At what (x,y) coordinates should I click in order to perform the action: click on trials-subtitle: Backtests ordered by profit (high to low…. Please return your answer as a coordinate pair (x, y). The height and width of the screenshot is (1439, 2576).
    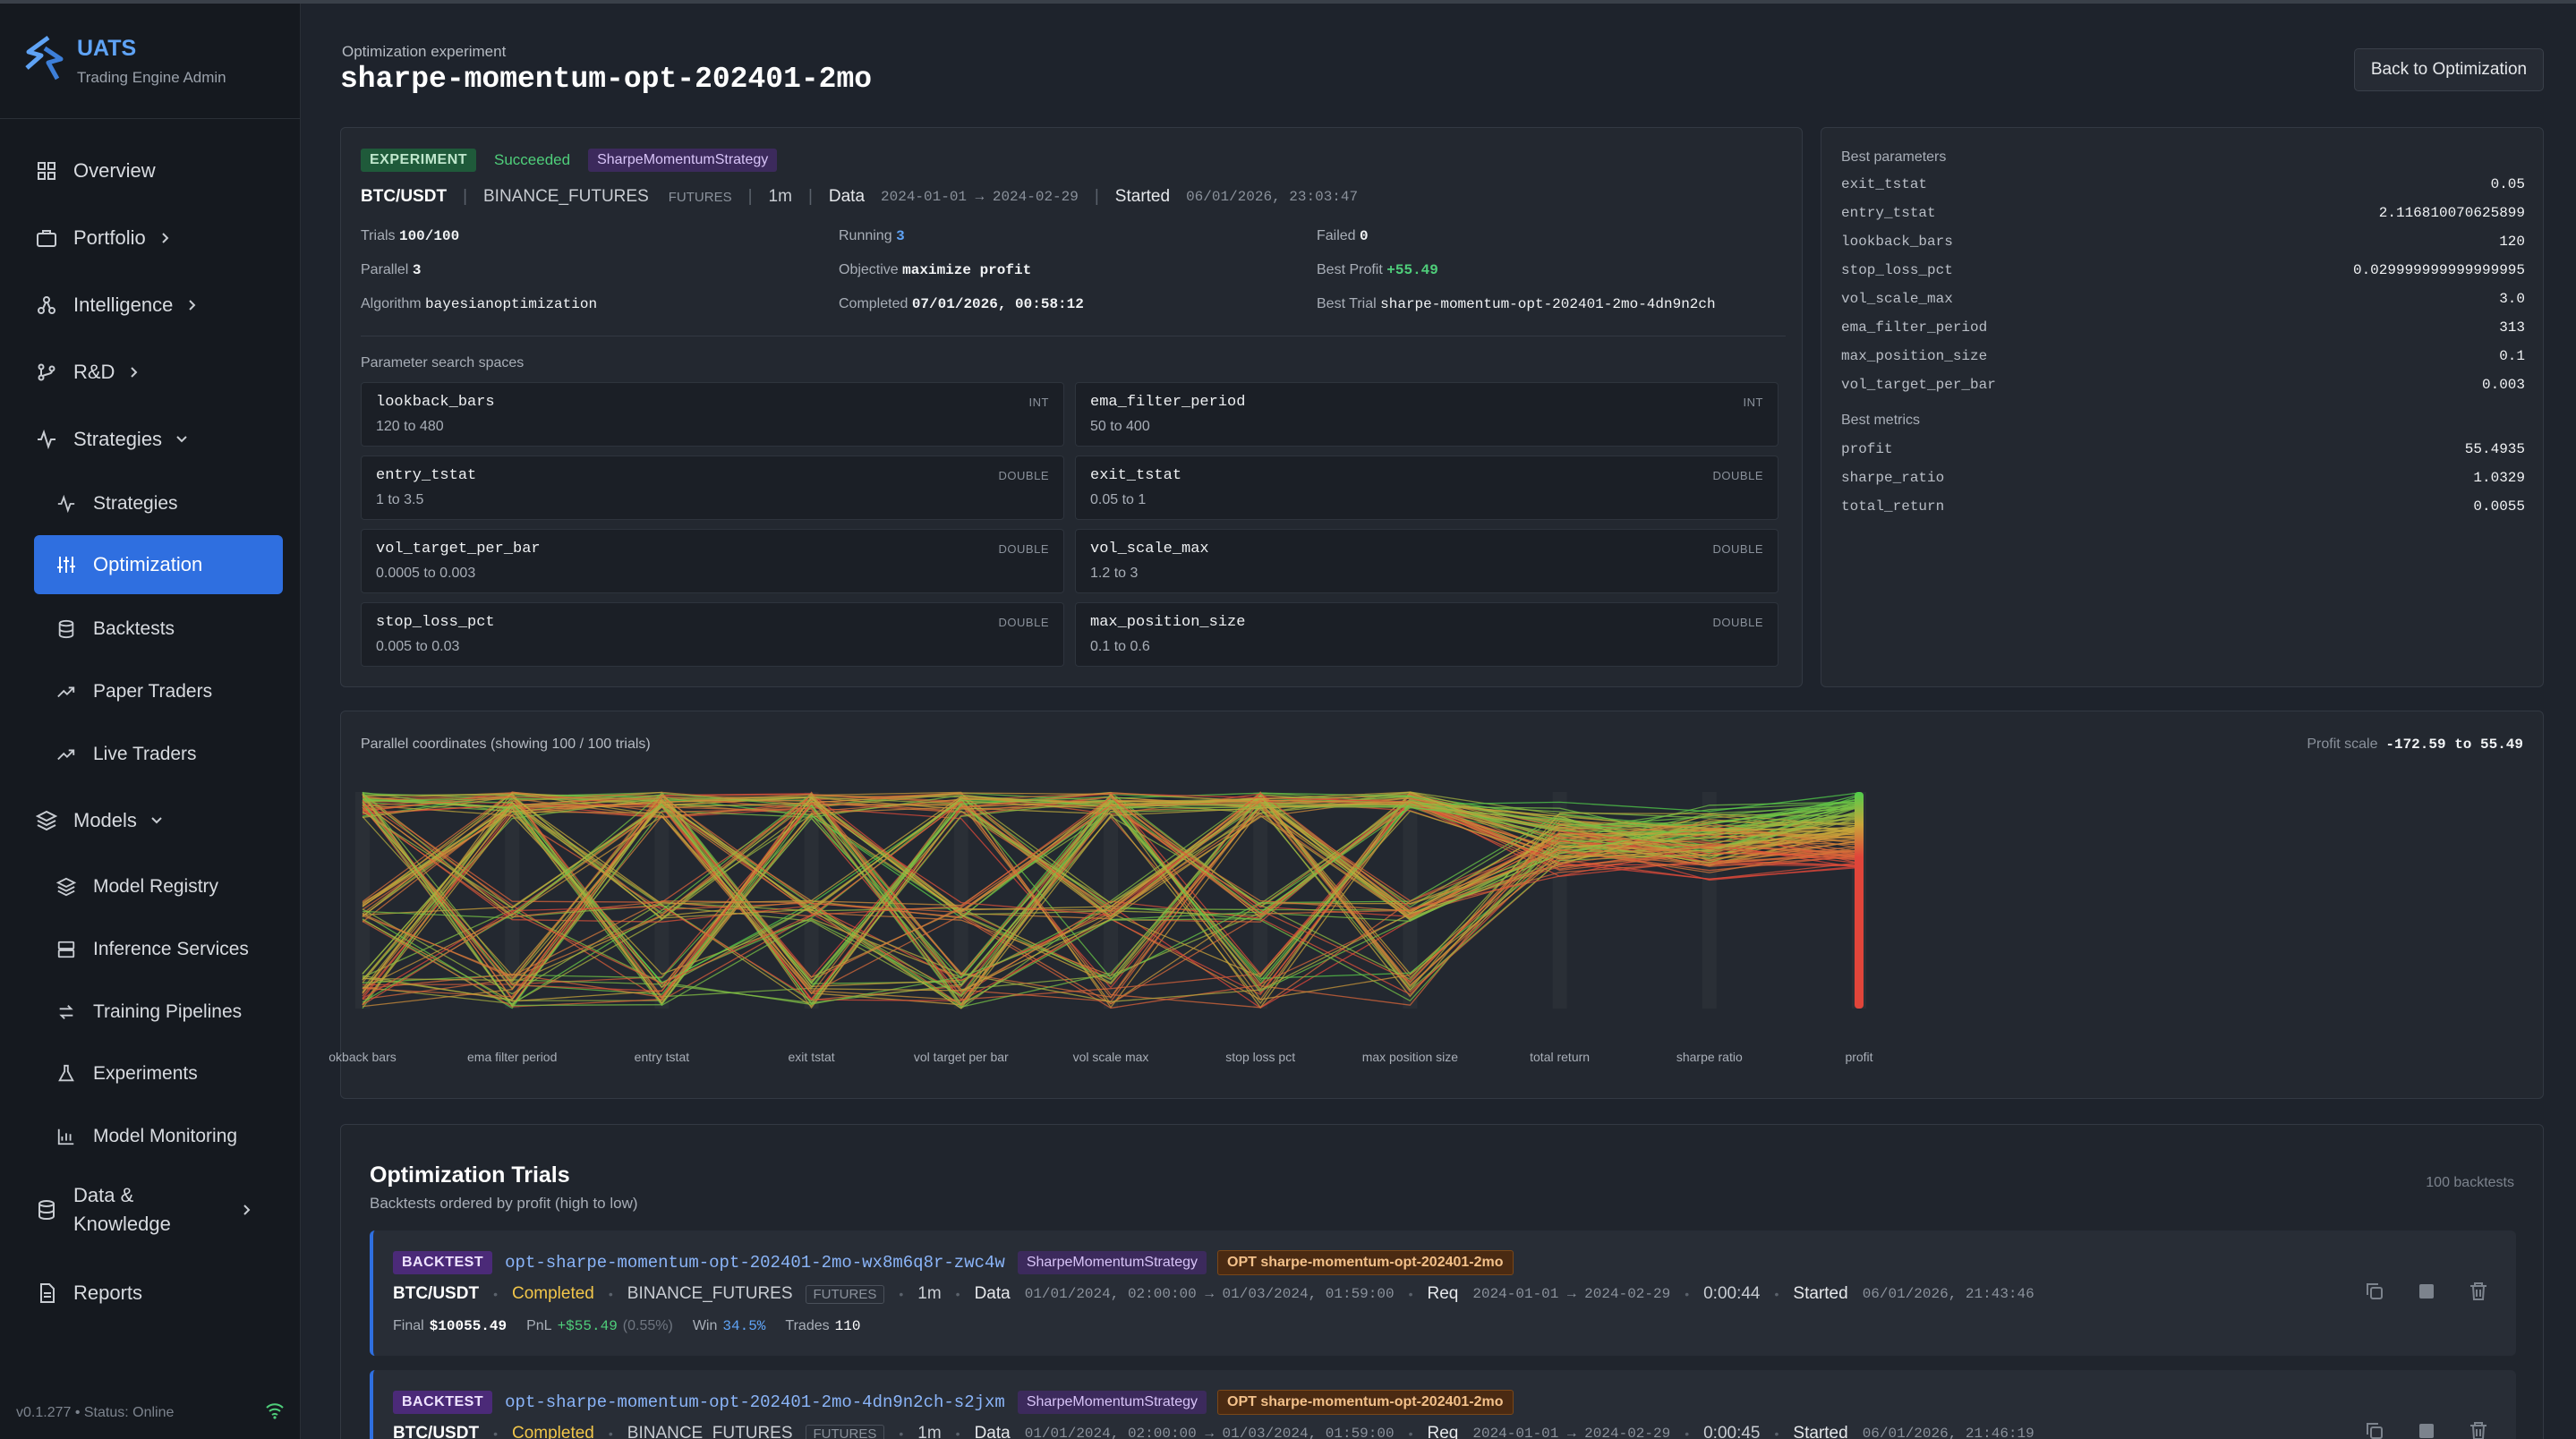
    Looking at the image, I should click on (504, 1203).